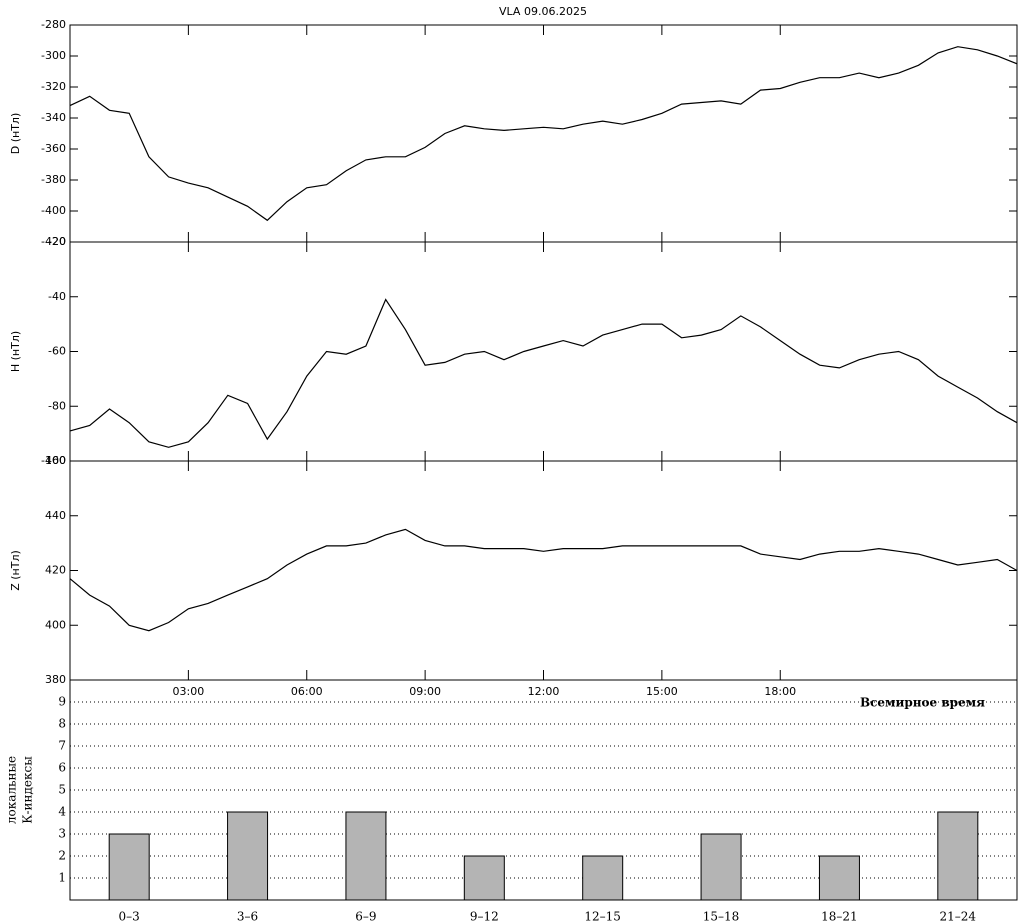 Image resolution: width=1024 pixels, height=921 pixels. What do you see at coordinates (62, 746) in the screenshot?
I see `y-tick-label: 7` at bounding box center [62, 746].